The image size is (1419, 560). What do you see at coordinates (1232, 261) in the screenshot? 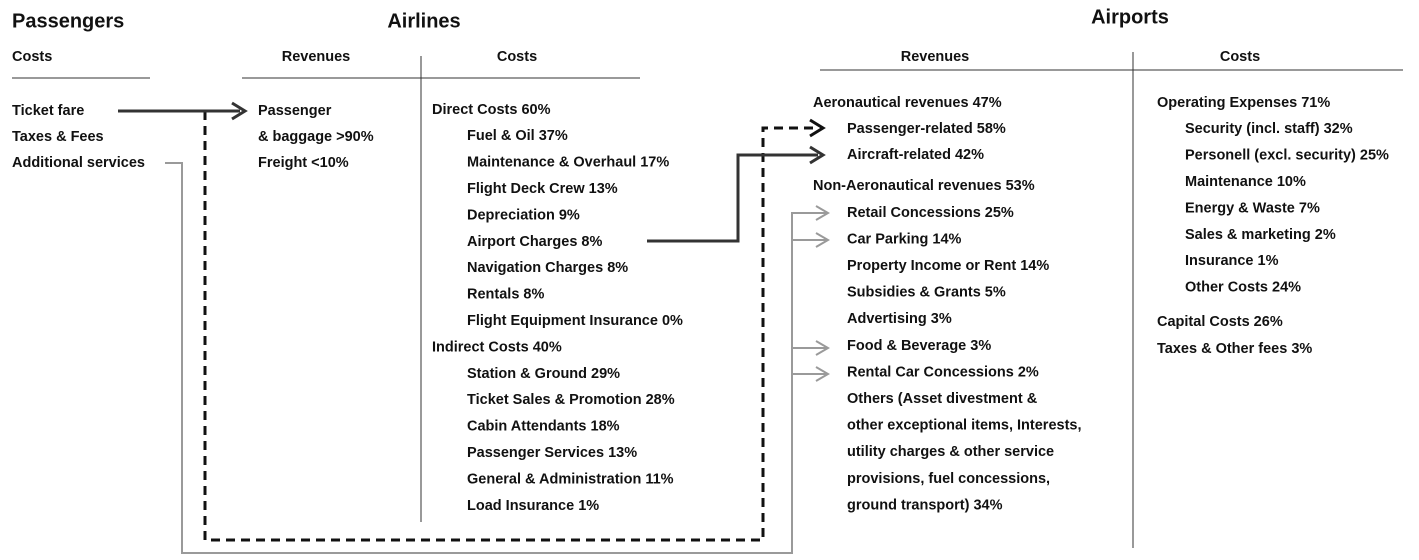
I see `list-item: Insurance 1%` at bounding box center [1232, 261].